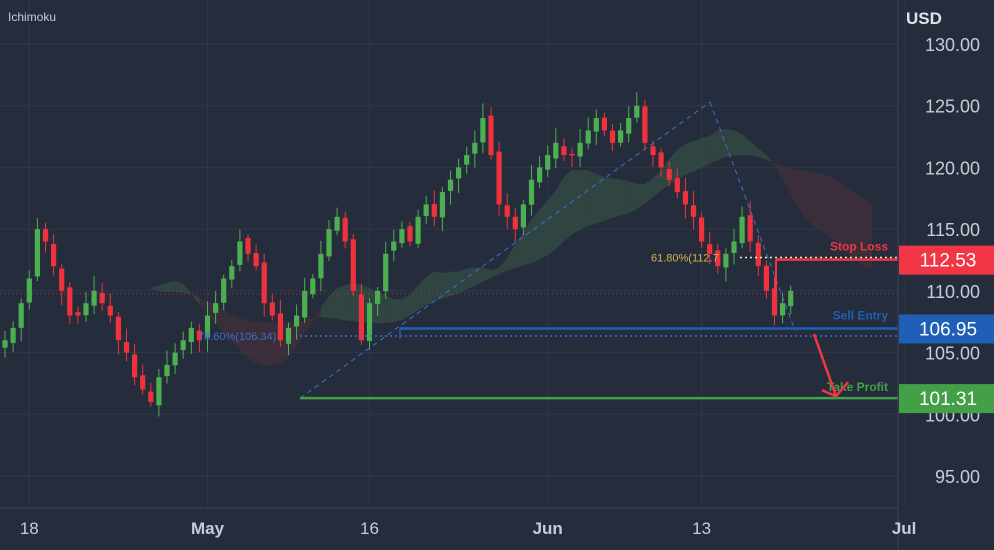  Describe the element at coordinates (29, 528) in the screenshot. I see `time-tick-label: 18` at that location.